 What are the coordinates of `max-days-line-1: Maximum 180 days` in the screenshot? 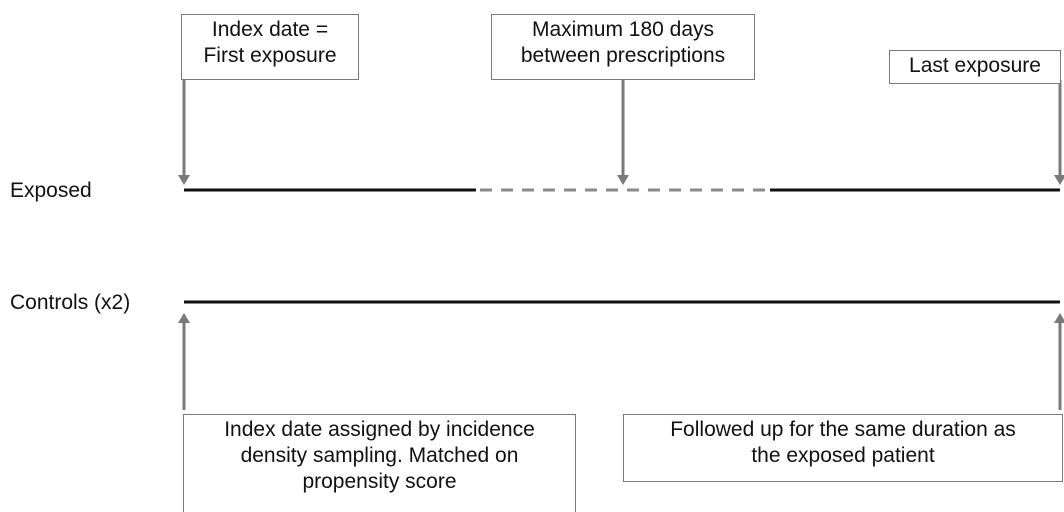 It's located at (623, 29).